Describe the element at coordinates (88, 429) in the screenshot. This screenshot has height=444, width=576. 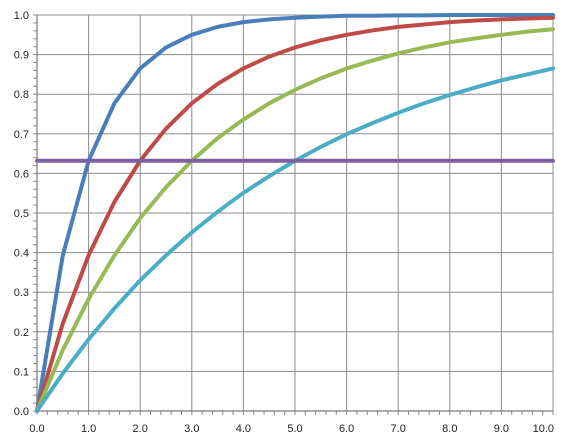
I see `x-tick-label: 1.0` at that location.